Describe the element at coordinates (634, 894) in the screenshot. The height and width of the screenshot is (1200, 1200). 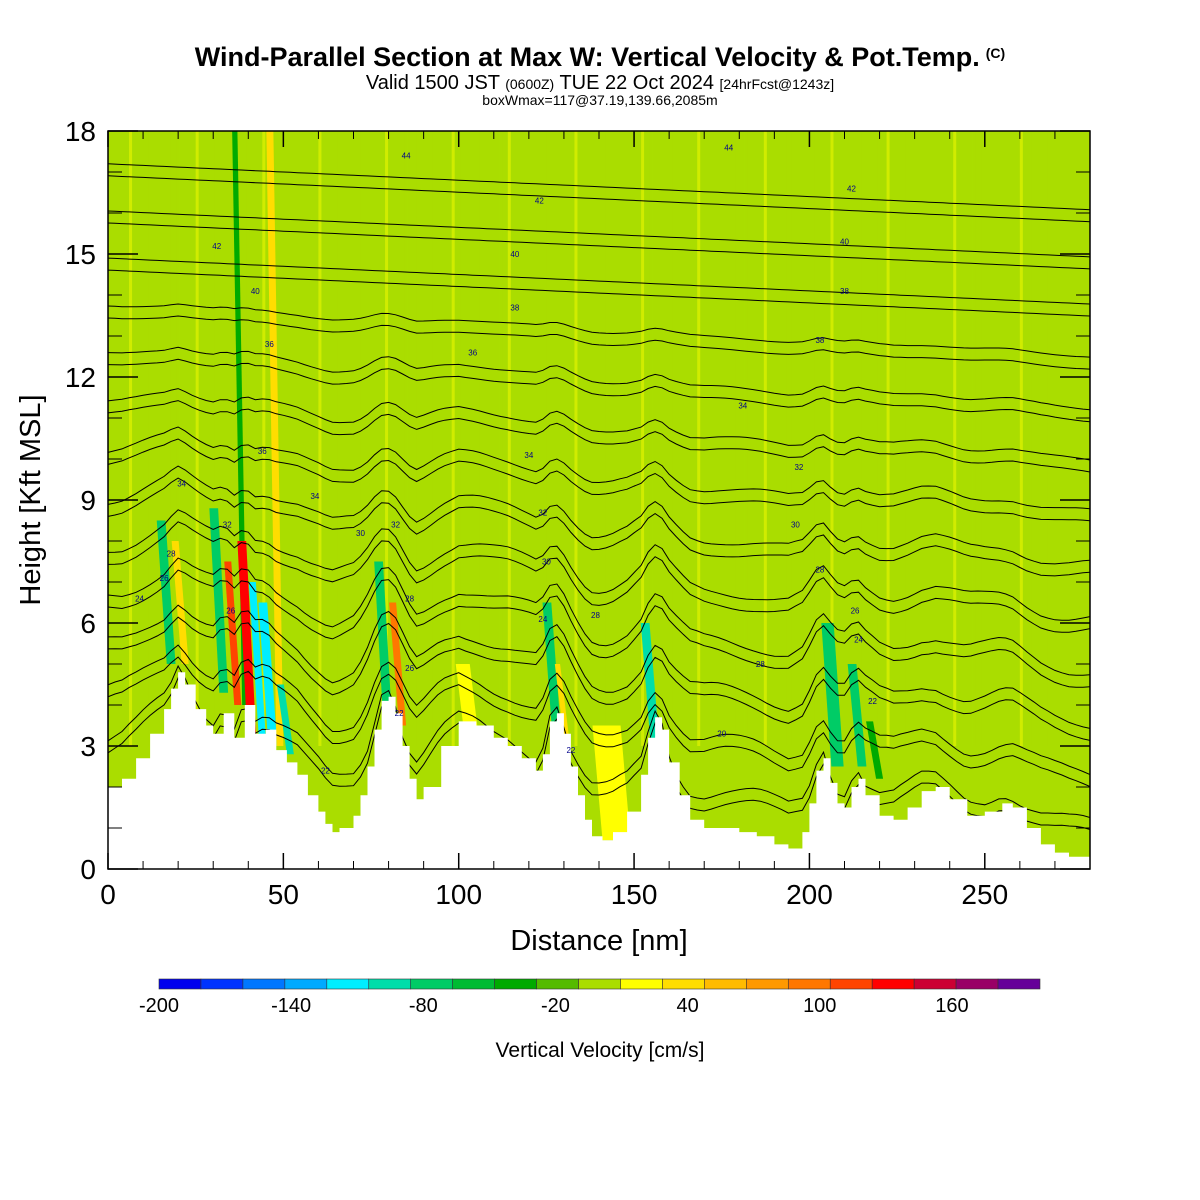
I see `x-tick-label: 150` at that location.